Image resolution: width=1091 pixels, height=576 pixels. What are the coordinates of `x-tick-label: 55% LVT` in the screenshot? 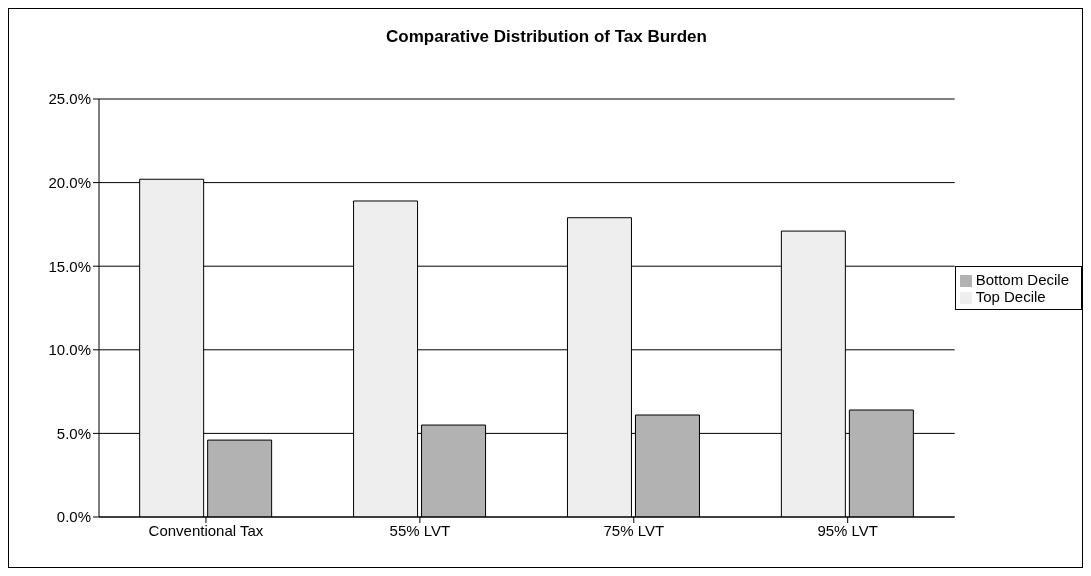 It's located at (420, 530).